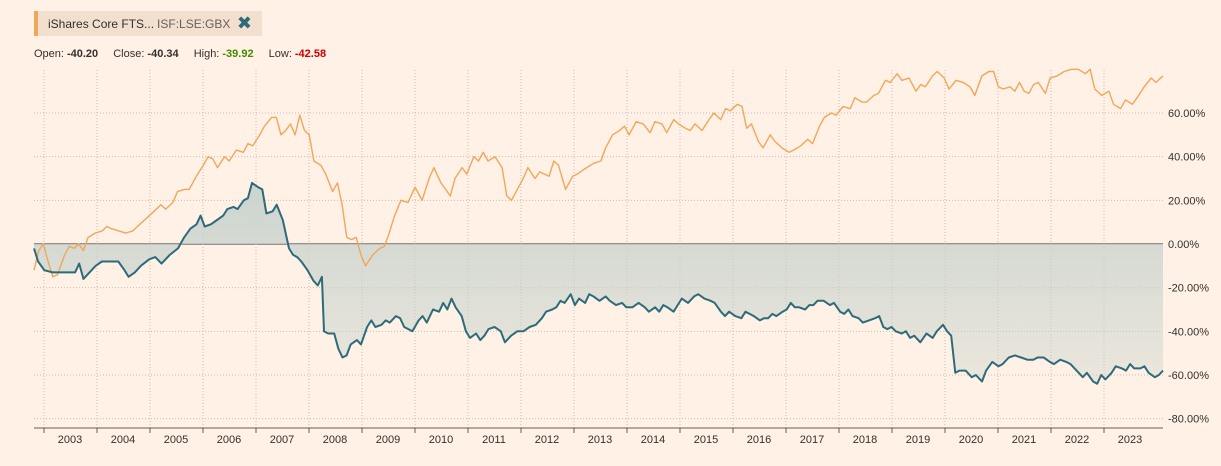  I want to click on x-tick-label: 2010, so click(441, 440).